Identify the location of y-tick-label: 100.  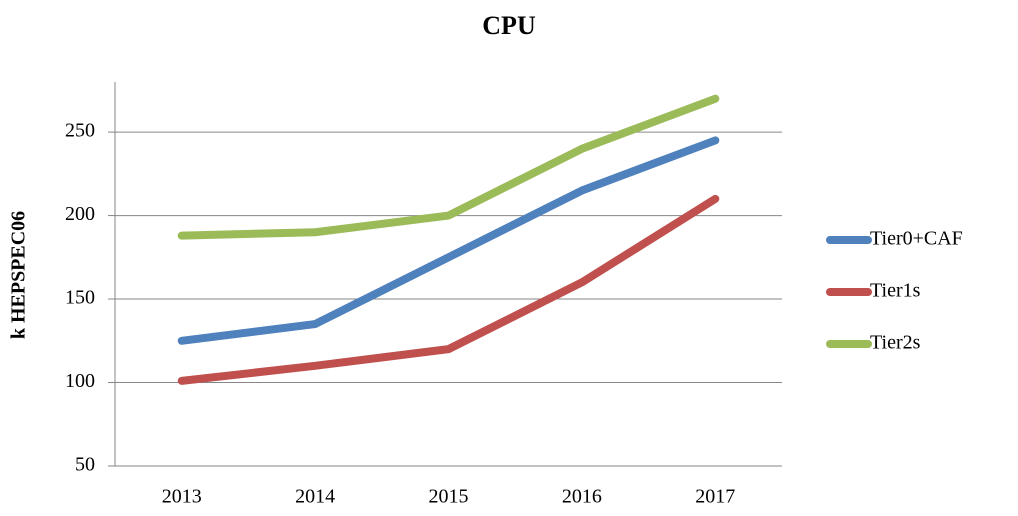
(80, 381).